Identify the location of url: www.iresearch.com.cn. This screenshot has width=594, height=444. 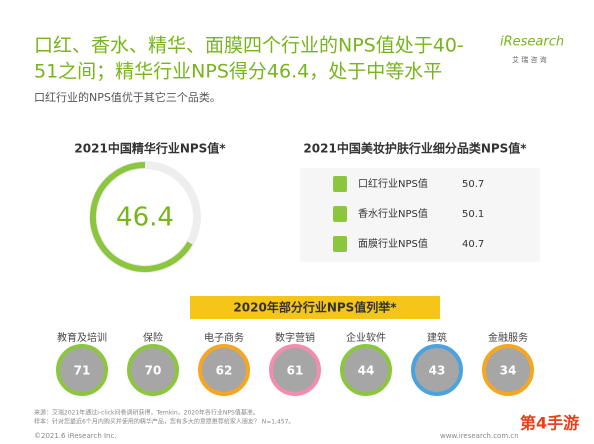
(479, 436).